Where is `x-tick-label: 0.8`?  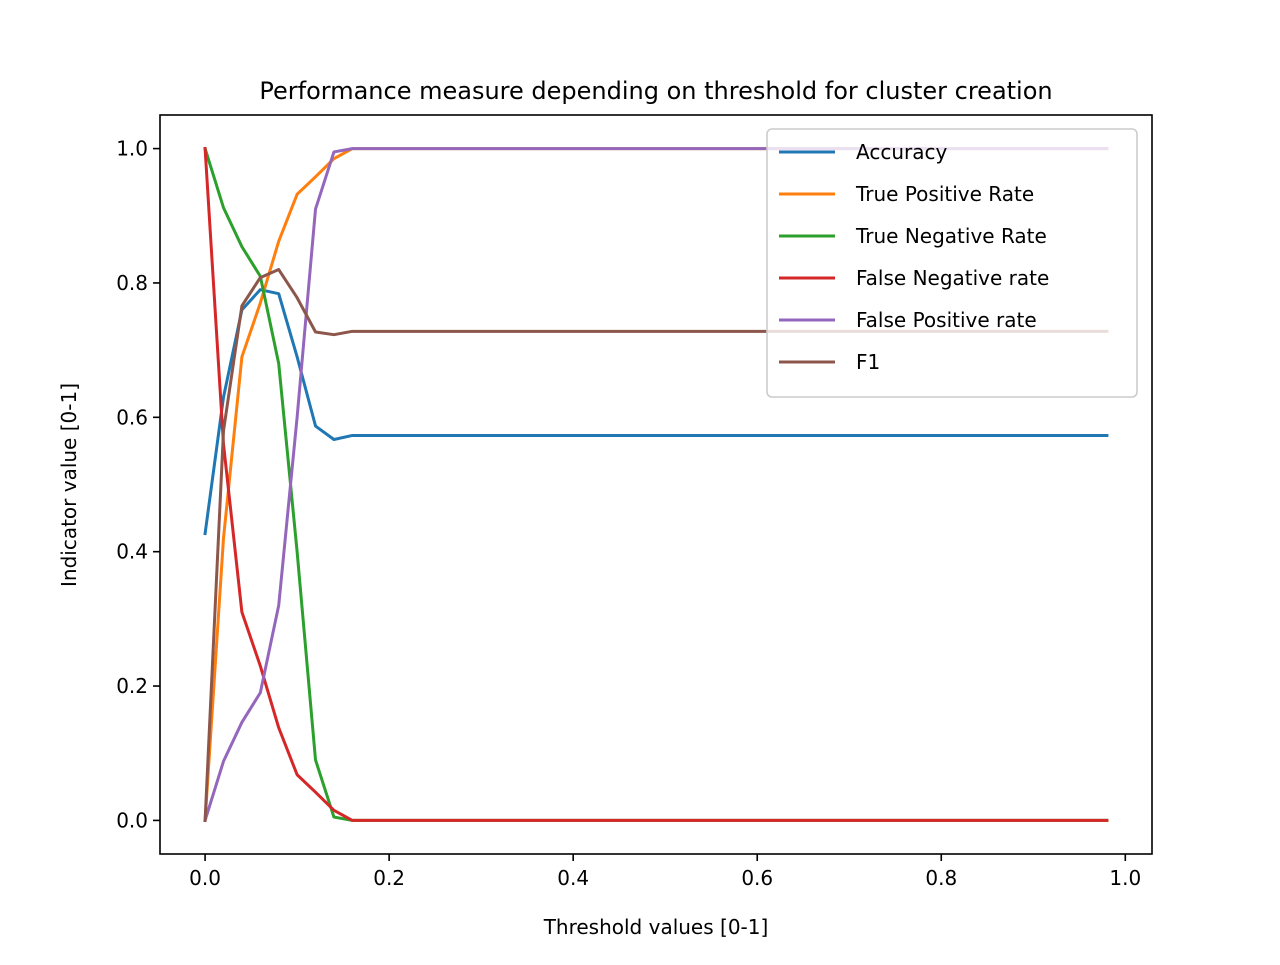
x-tick-label: 0.8 is located at coordinates (941, 878).